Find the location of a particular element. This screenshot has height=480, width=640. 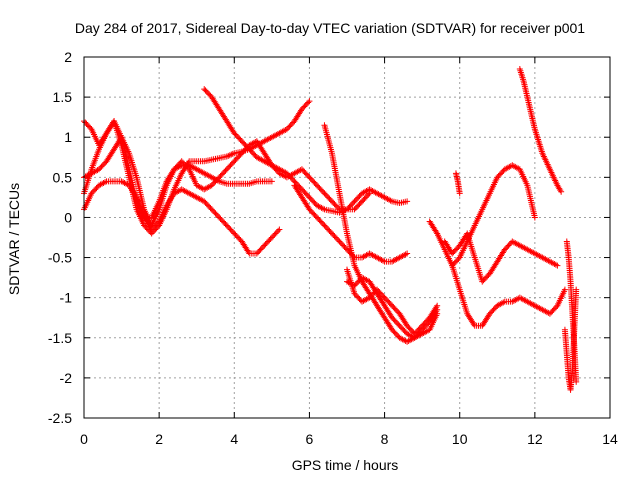

x-tick-label: 12 is located at coordinates (535, 439).